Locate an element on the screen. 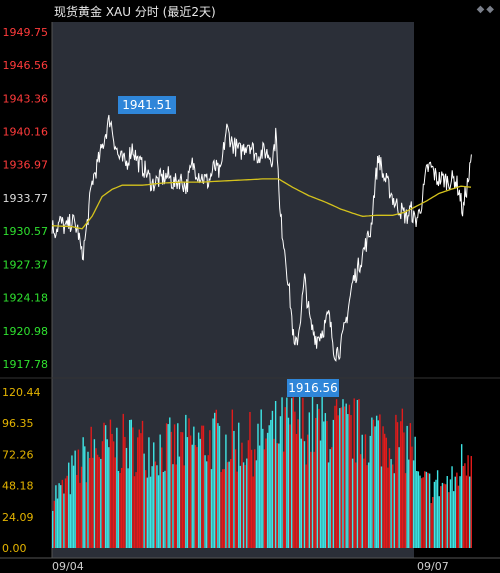 Image resolution: width=500 pixels, height=573 pixels. low-price-label: 1916.56 is located at coordinates (313, 388).